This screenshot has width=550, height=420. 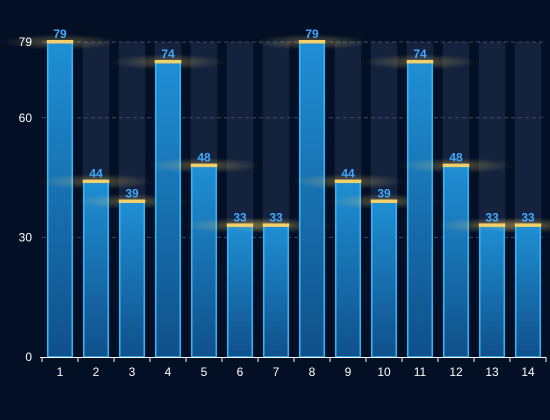 What do you see at coordinates (204, 372) in the screenshot?
I see `x-tick-label: 5` at bounding box center [204, 372].